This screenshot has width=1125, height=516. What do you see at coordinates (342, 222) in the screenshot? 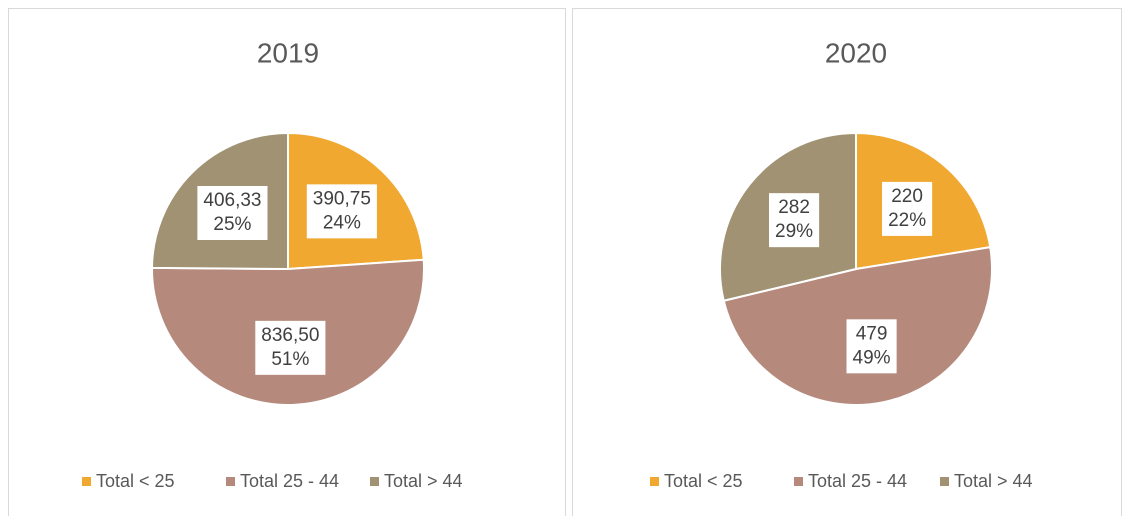
I see `percent-label: 24%` at bounding box center [342, 222].